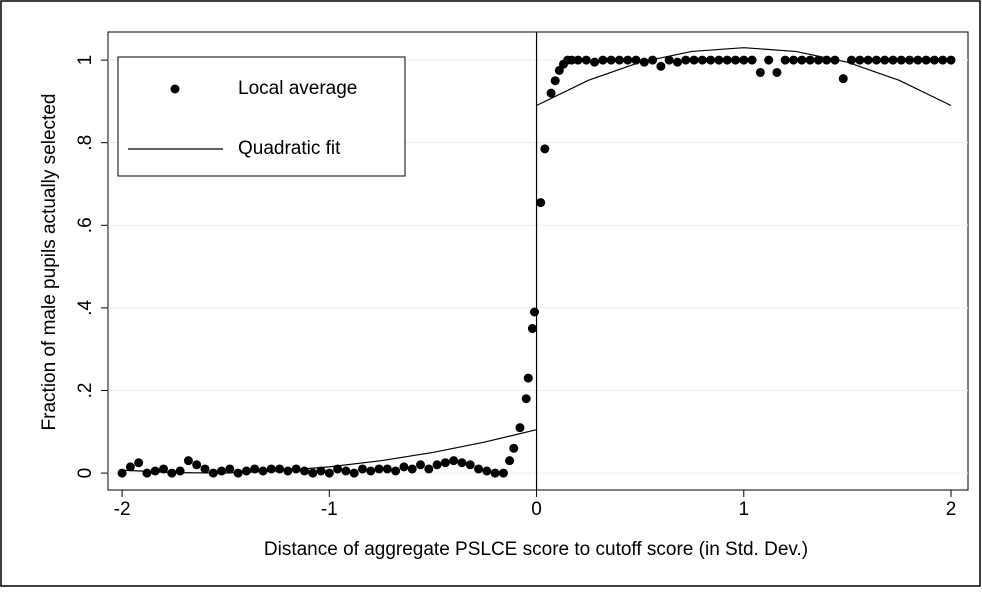 The height and width of the screenshot is (593, 982). Describe the element at coordinates (85, 308) in the screenshot. I see `y-tick-label: .4` at that location.